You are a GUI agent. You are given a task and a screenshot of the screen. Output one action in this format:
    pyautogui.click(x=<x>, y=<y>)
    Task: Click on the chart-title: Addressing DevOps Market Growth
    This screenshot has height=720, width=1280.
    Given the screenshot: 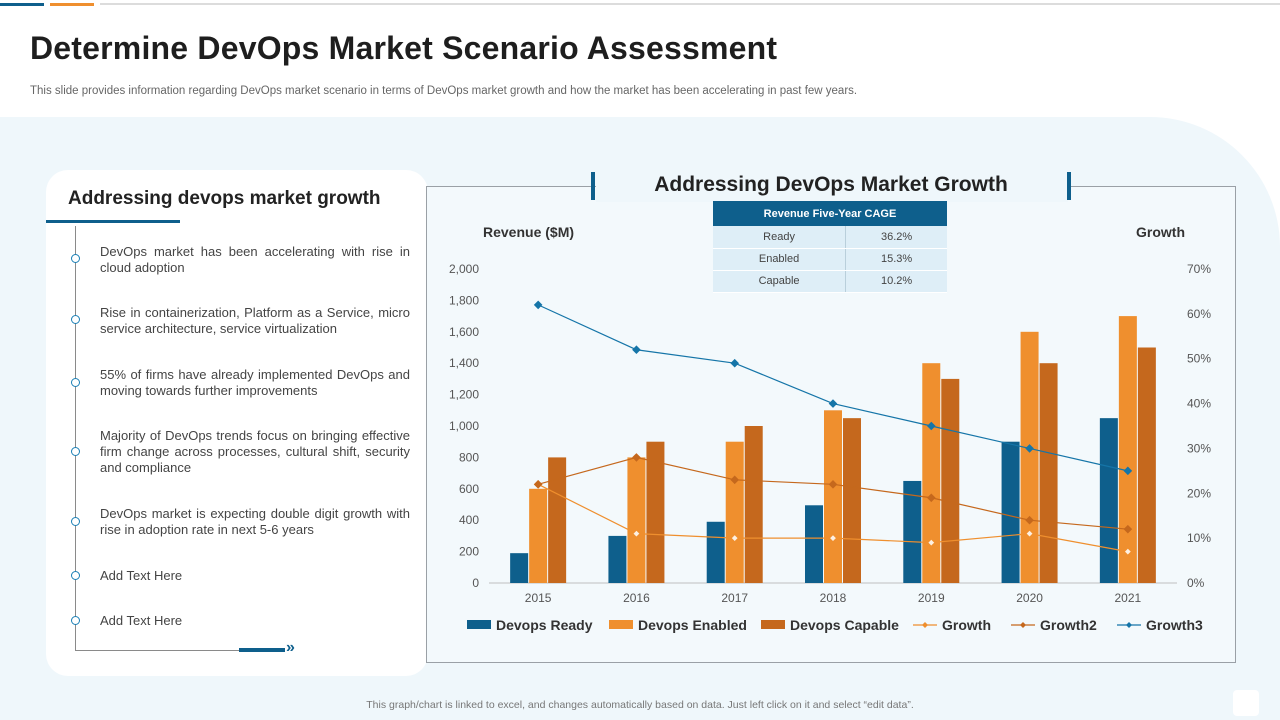 What is the action you would take?
    pyautogui.click(x=831, y=184)
    